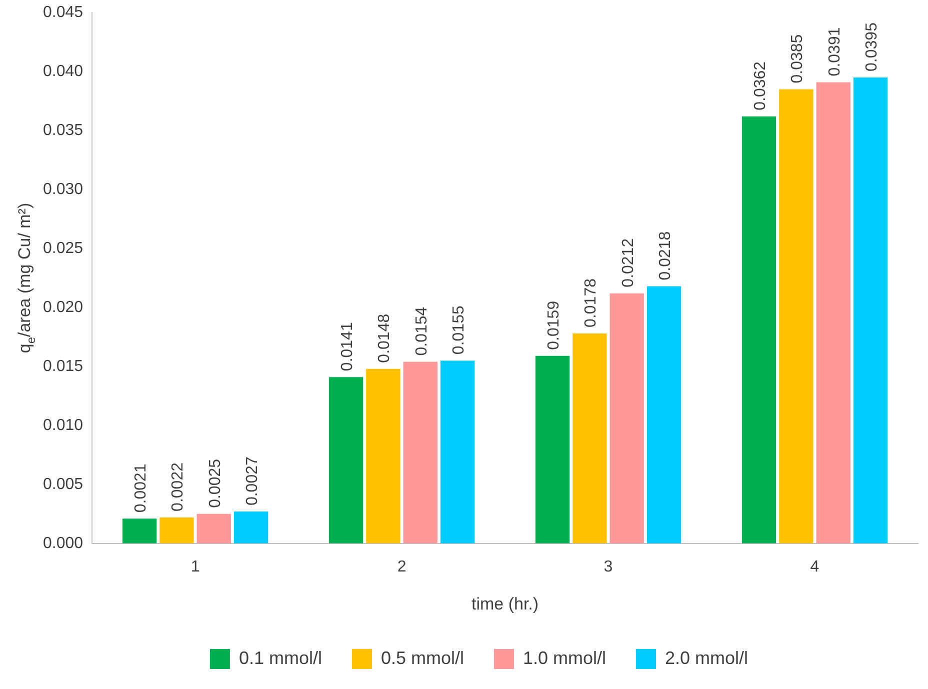 The width and height of the screenshot is (928, 689). What do you see at coordinates (815, 567) in the screenshot?
I see `x-tick-label: 4` at bounding box center [815, 567].